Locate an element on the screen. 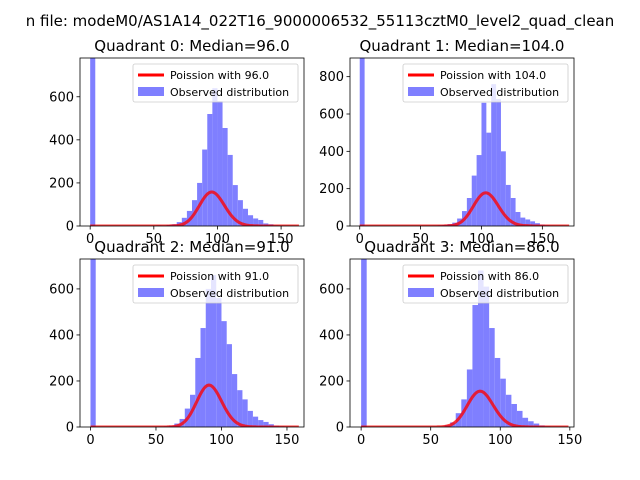 The height and width of the screenshot is (480, 640). legend: Poission with 96.0 Observed distribution is located at coordinates (215, 83).